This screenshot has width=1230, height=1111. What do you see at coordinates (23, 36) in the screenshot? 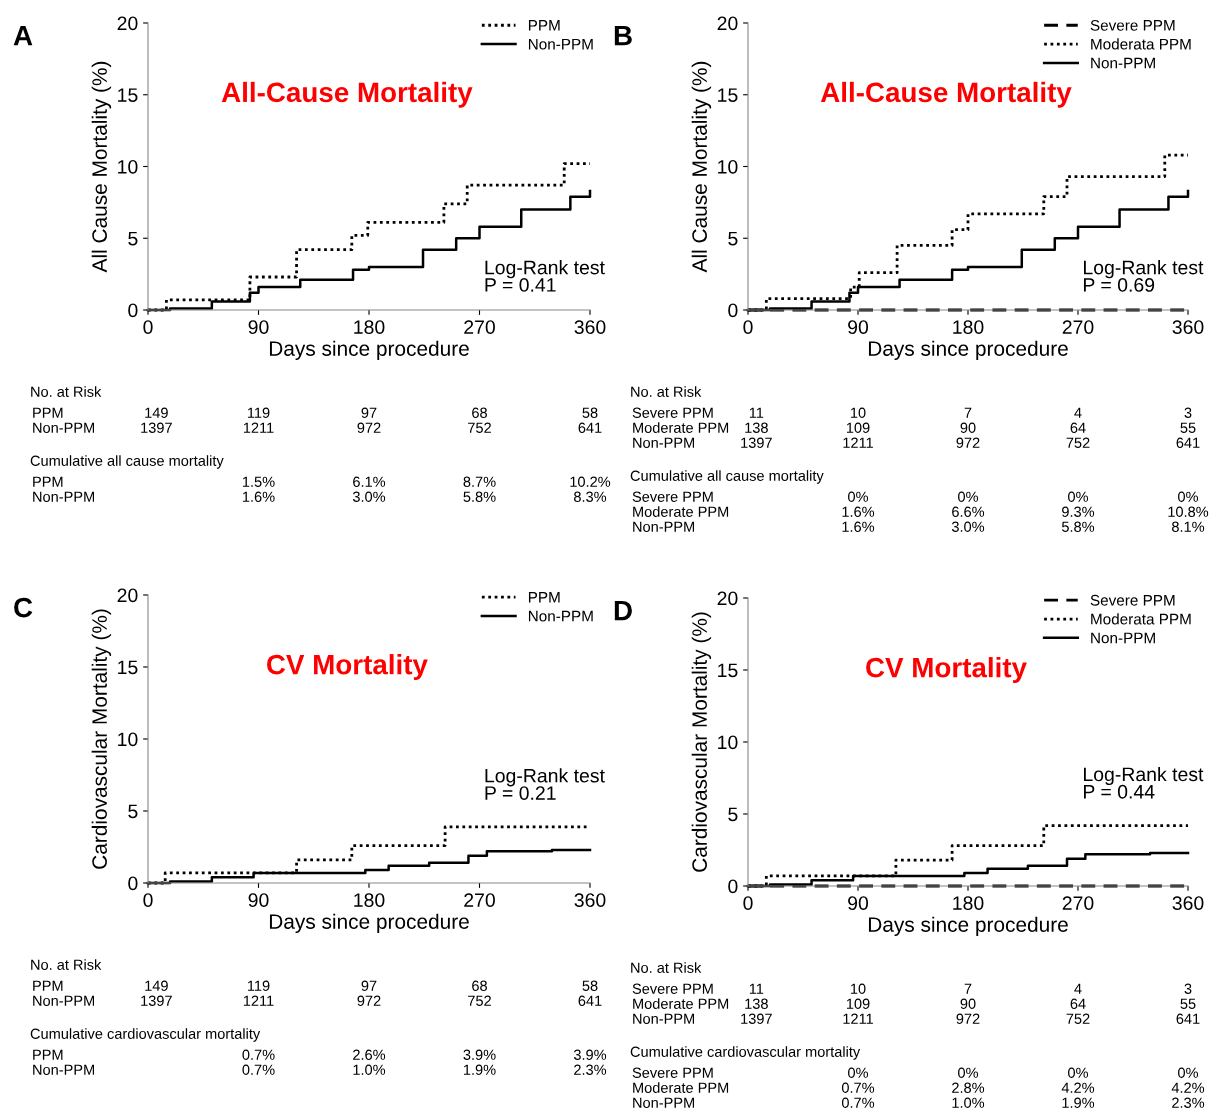
I see `text: A` at bounding box center [23, 36].